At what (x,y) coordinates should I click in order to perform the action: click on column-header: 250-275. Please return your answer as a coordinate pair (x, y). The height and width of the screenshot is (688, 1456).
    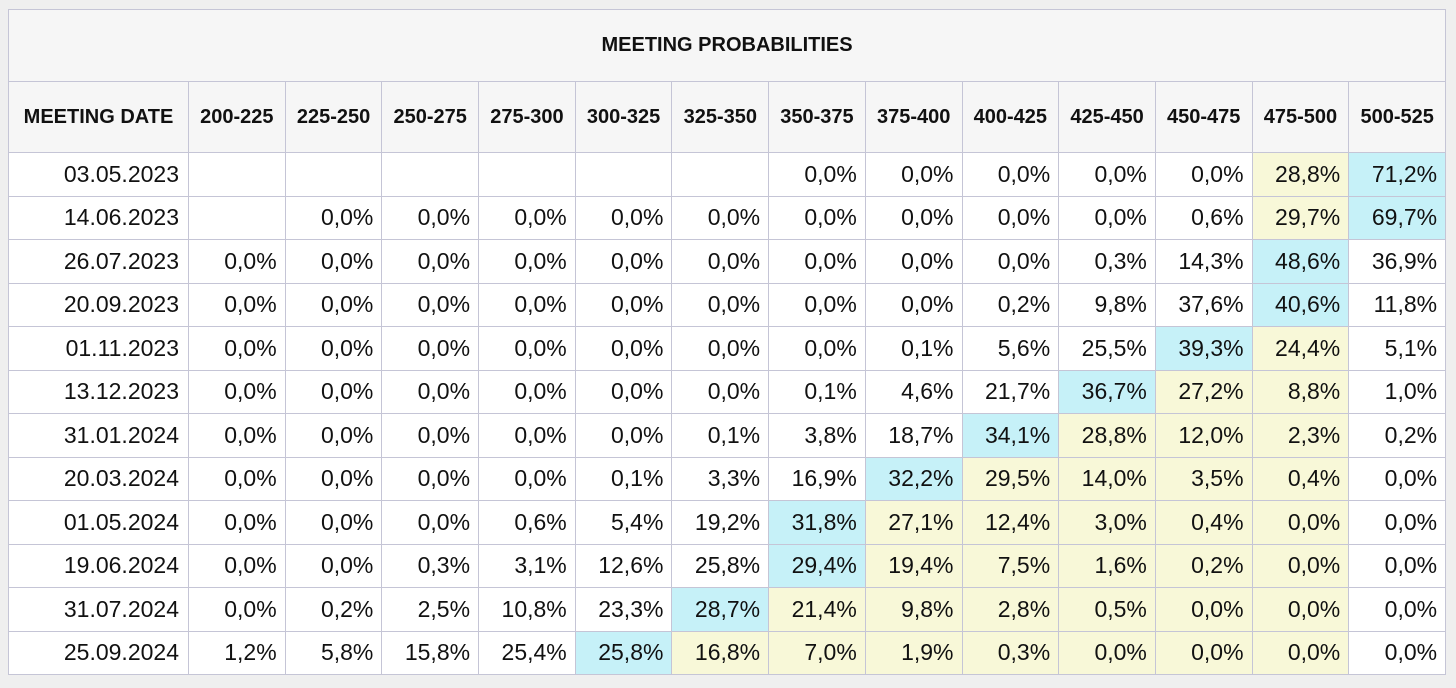
    Looking at the image, I should click on (430, 117).